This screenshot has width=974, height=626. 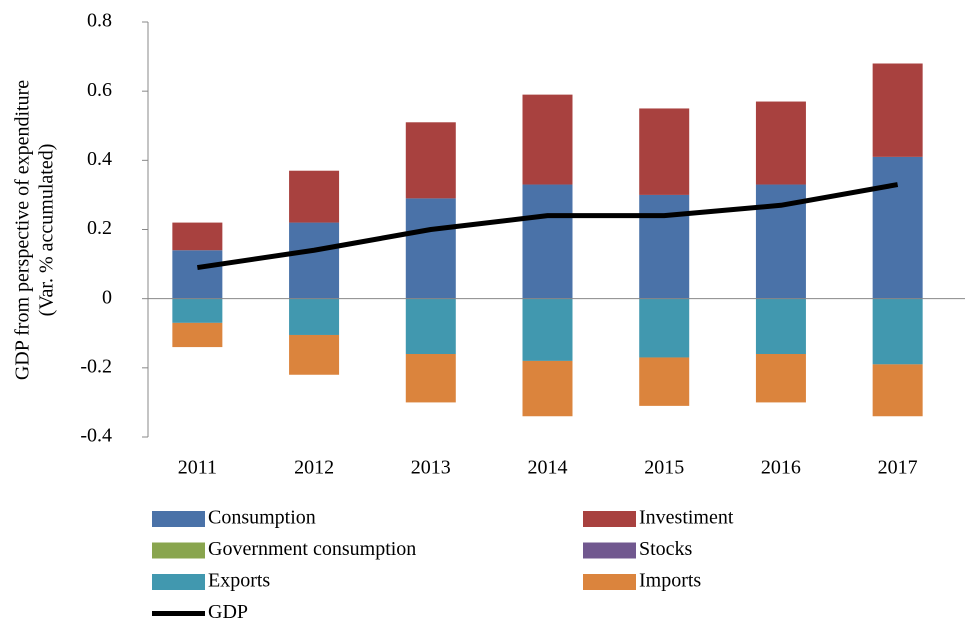 What do you see at coordinates (666, 549) in the screenshot?
I see `legend-label: Stocks` at bounding box center [666, 549].